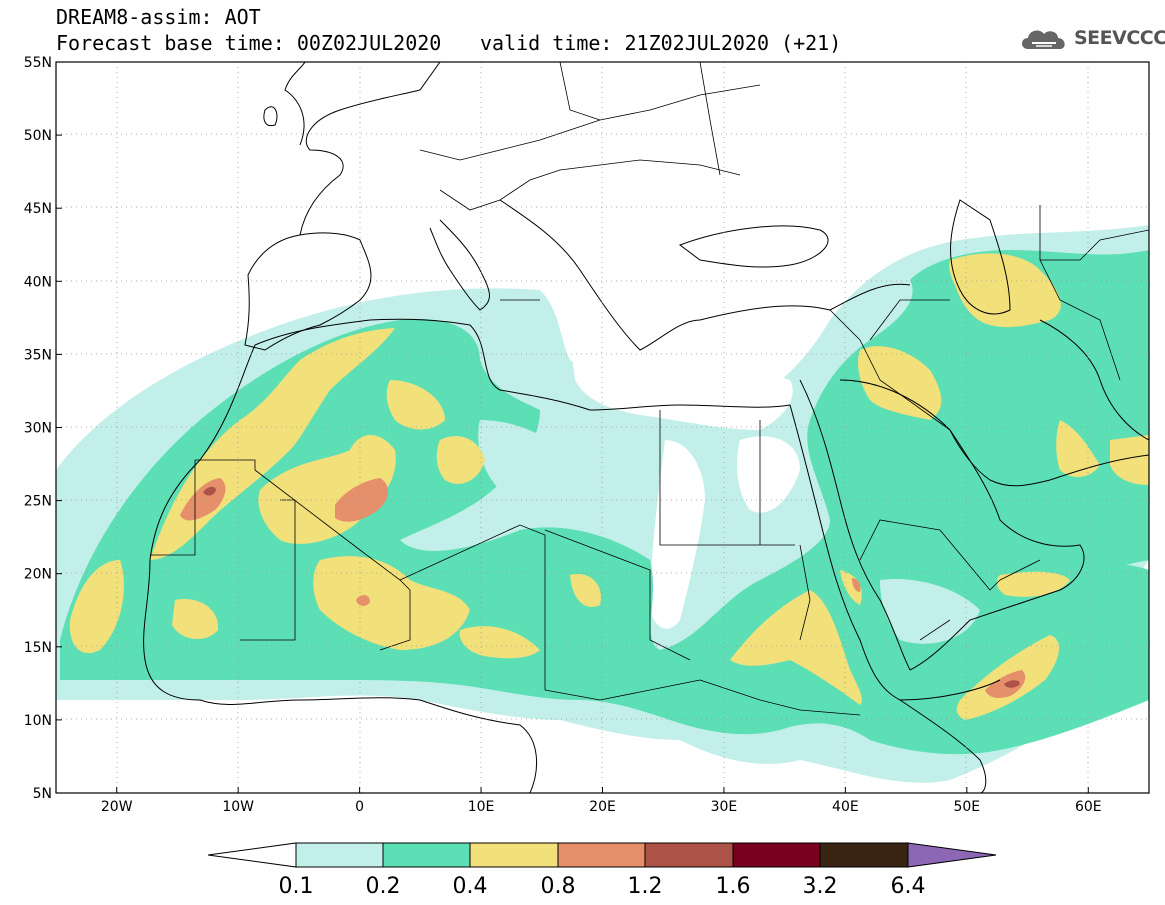 The image size is (1165, 905). I want to click on colorbar-swatch-0.1, so click(339, 855).